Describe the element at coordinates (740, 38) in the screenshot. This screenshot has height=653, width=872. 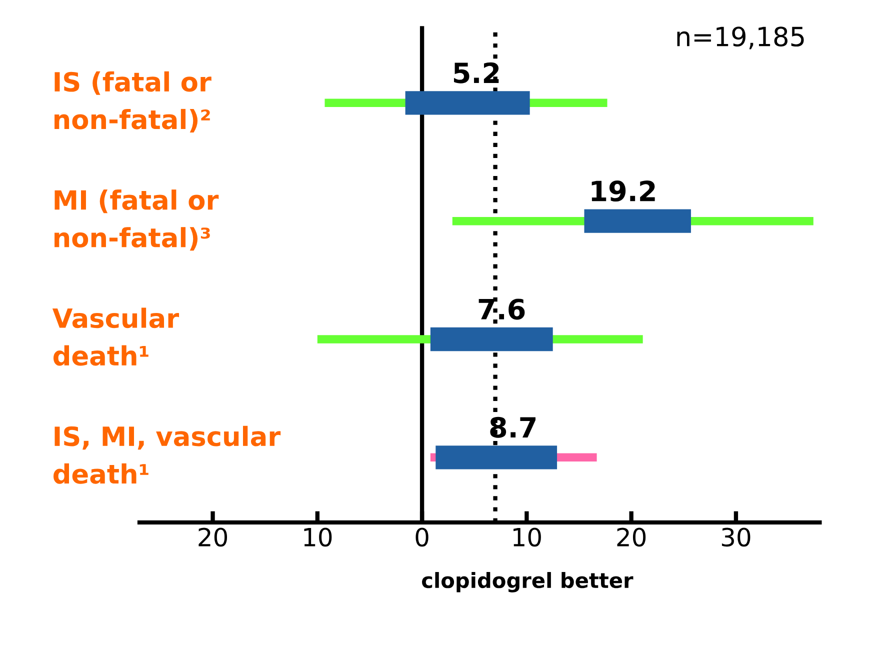
I see `annotation: n=19,185` at that location.